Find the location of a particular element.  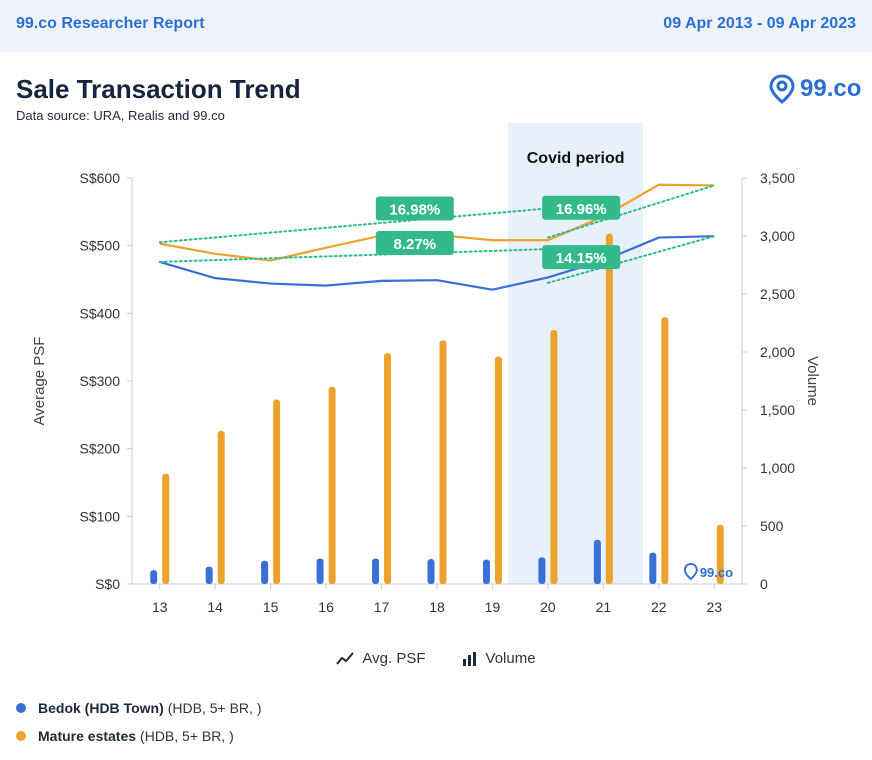

covid-period-band is located at coordinates (576, 353).